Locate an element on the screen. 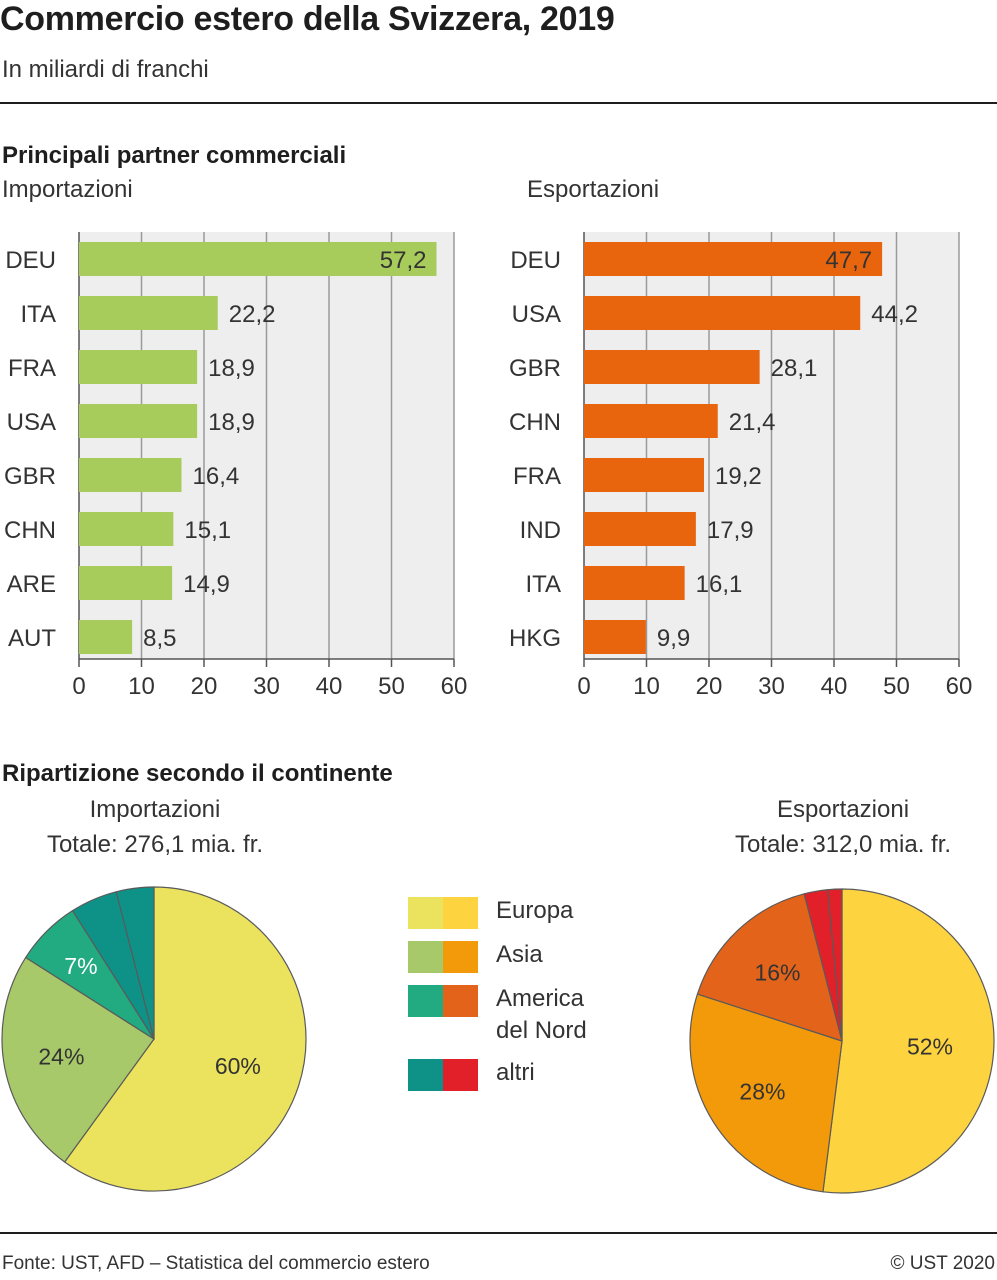 The width and height of the screenshot is (997, 1280). export-x-tick-label: 60 is located at coordinates (959, 686).